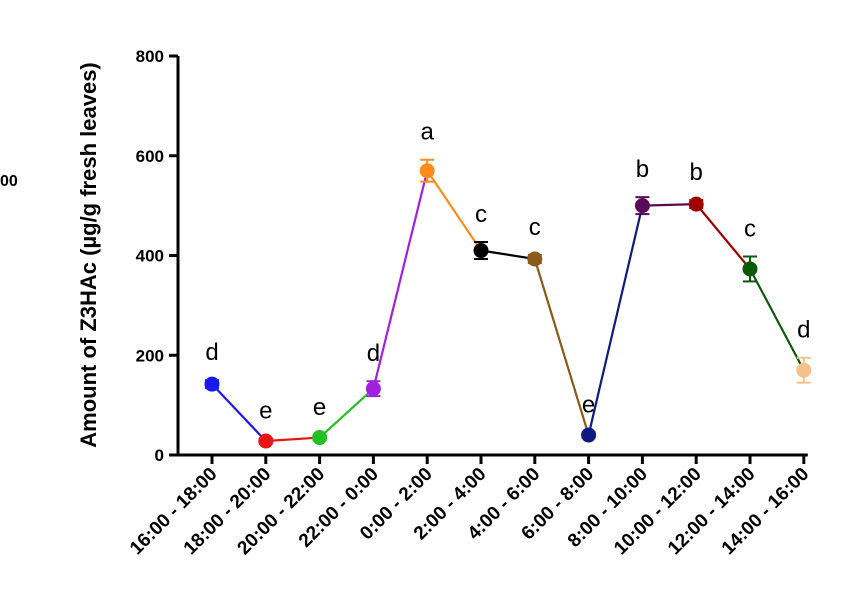 This screenshot has height=601, width=841. I want to click on stray-text: 00, so click(9, 181).